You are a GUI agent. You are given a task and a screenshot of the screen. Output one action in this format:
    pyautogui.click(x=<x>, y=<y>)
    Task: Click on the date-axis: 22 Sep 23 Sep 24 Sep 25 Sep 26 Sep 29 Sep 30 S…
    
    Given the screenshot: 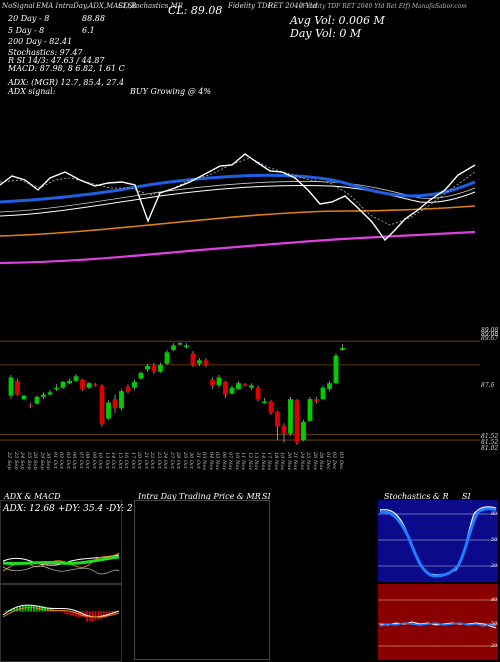 What is the action you would take?
    pyautogui.click(x=250, y=467)
    